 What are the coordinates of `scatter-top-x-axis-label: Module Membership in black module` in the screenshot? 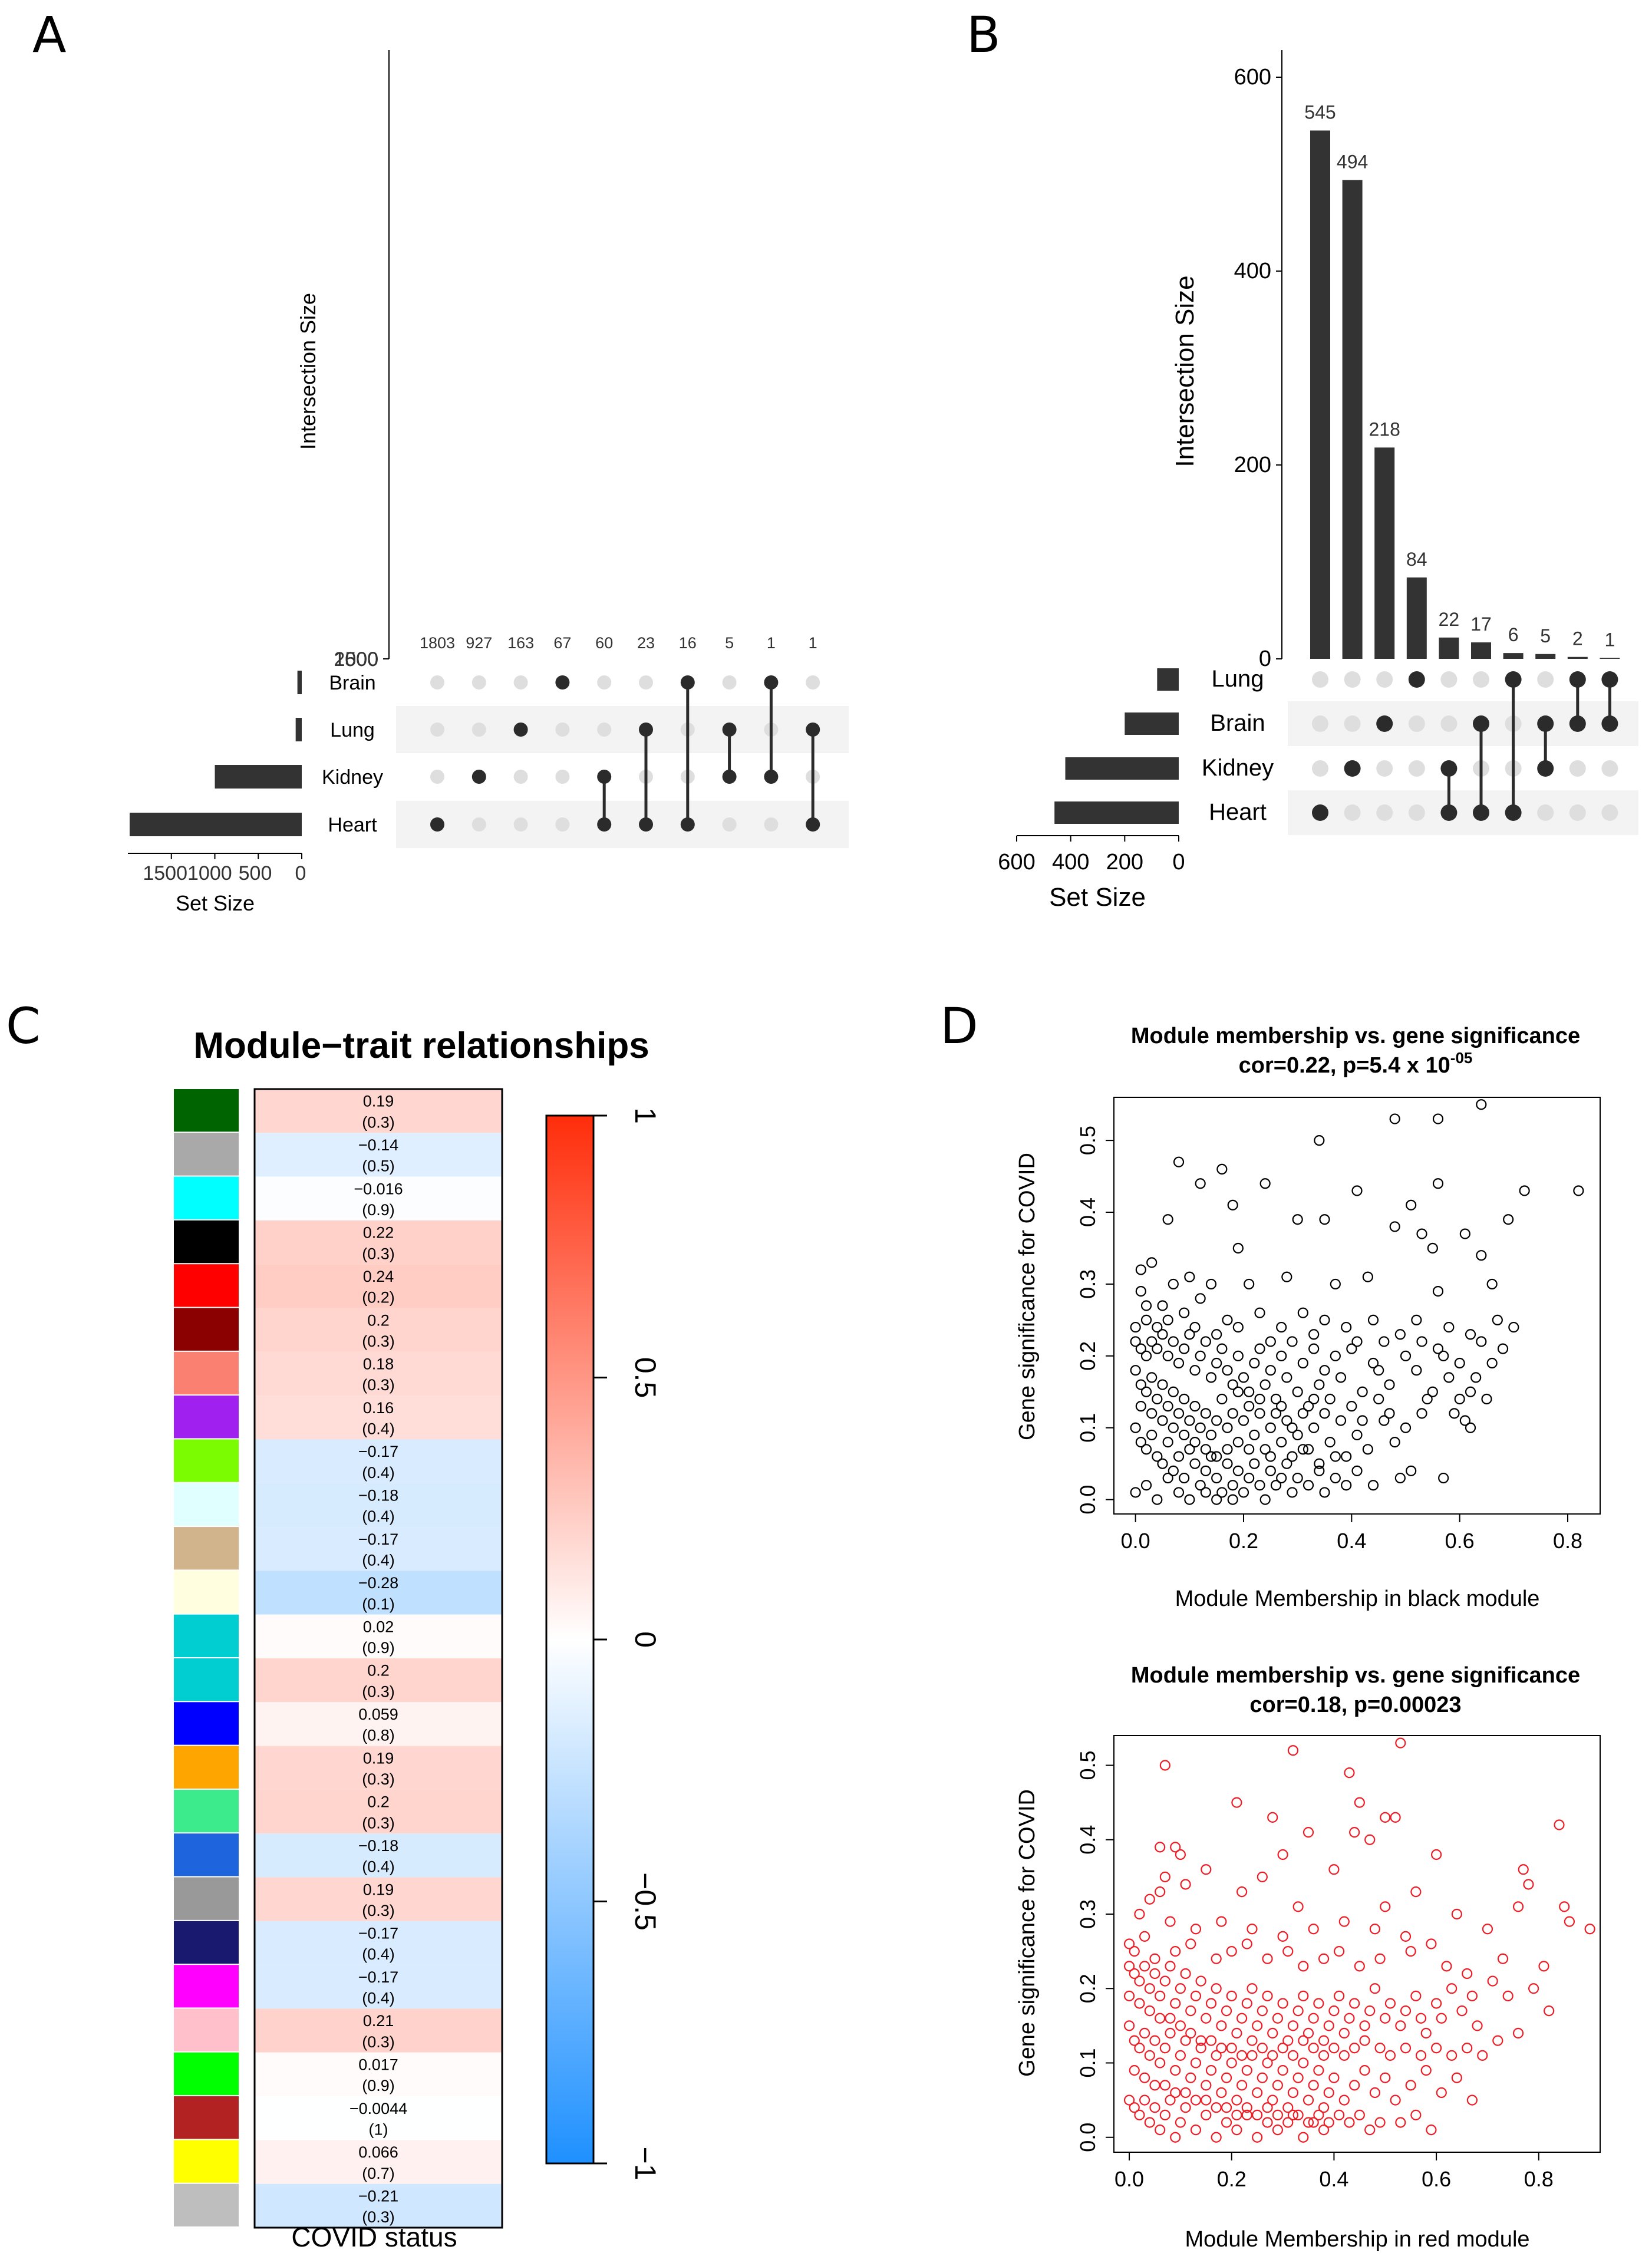 It's located at (1357, 1598).